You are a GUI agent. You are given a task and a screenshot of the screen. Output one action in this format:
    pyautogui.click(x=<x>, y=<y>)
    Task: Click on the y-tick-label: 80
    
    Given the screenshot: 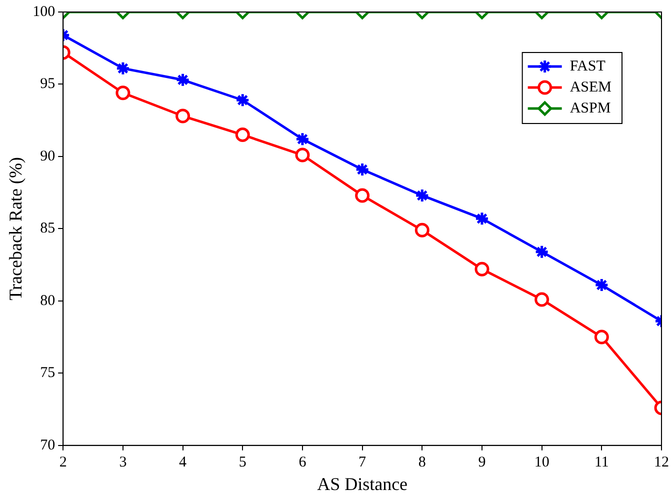 What is the action you would take?
    pyautogui.click(x=48, y=300)
    